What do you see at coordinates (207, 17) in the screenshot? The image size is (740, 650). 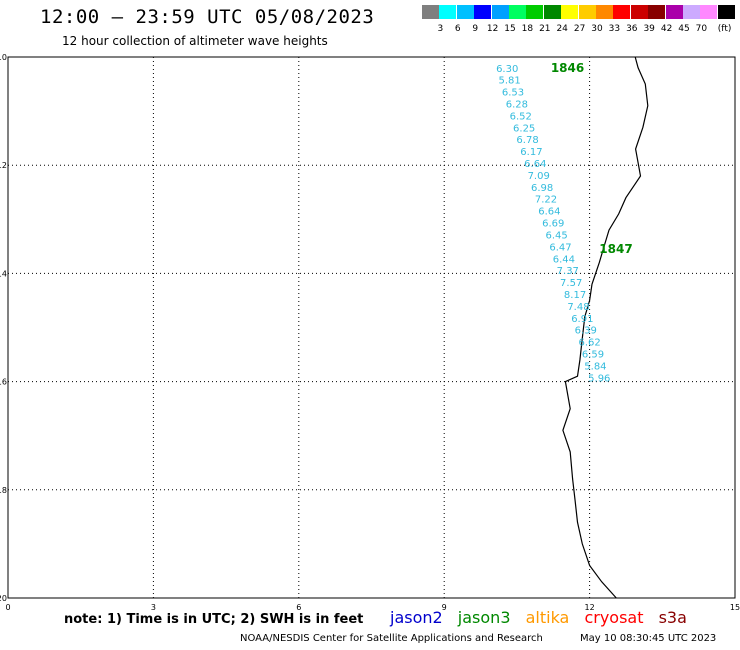 I see `map-title: 12:00 – 23:59 UTC 05/08/2023` at bounding box center [207, 17].